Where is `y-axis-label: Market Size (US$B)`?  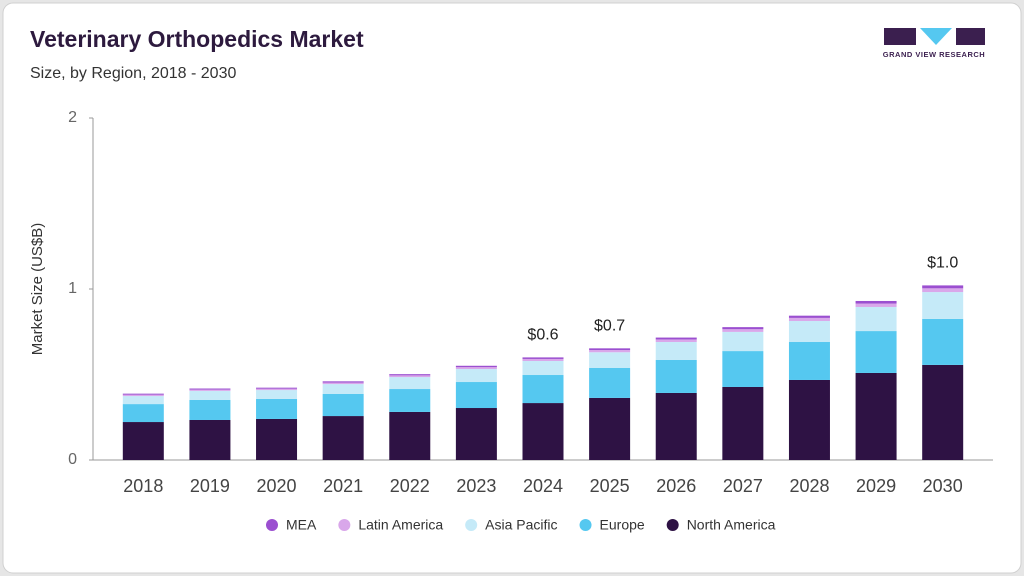
y-axis-label: Market Size (US$B) is located at coordinates (37, 289).